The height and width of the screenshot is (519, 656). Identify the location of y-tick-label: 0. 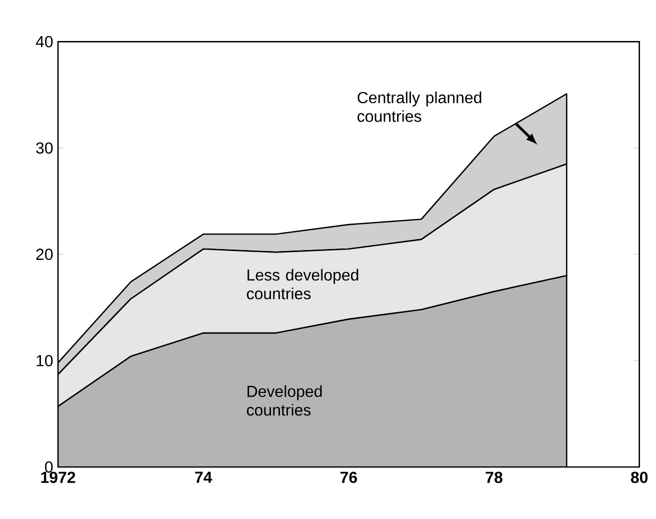
(49, 467).